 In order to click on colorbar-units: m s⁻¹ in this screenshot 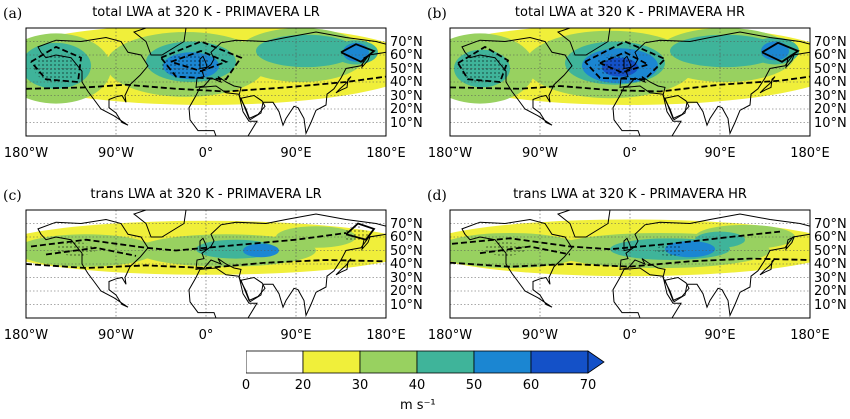, I will do `click(418, 405)`.